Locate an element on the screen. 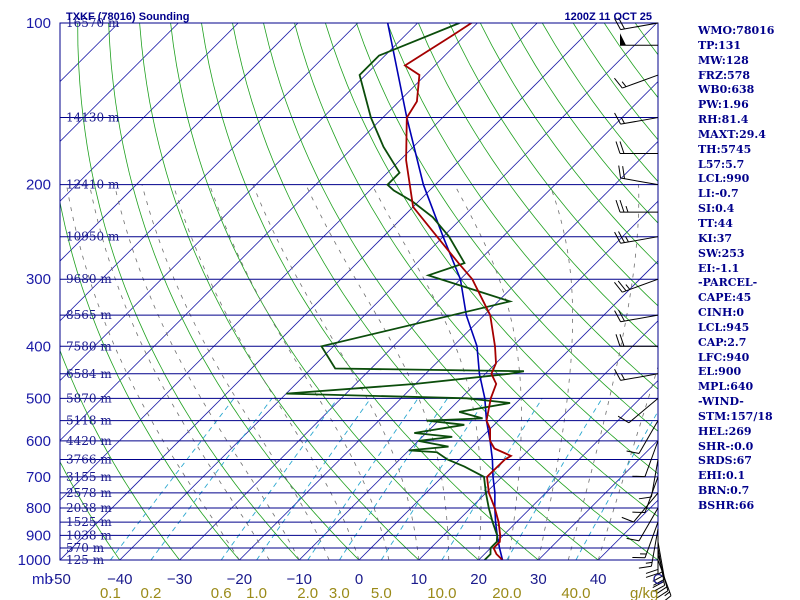 This screenshot has height=600, width=800. pressure-tick-label: 800 is located at coordinates (38, 508).